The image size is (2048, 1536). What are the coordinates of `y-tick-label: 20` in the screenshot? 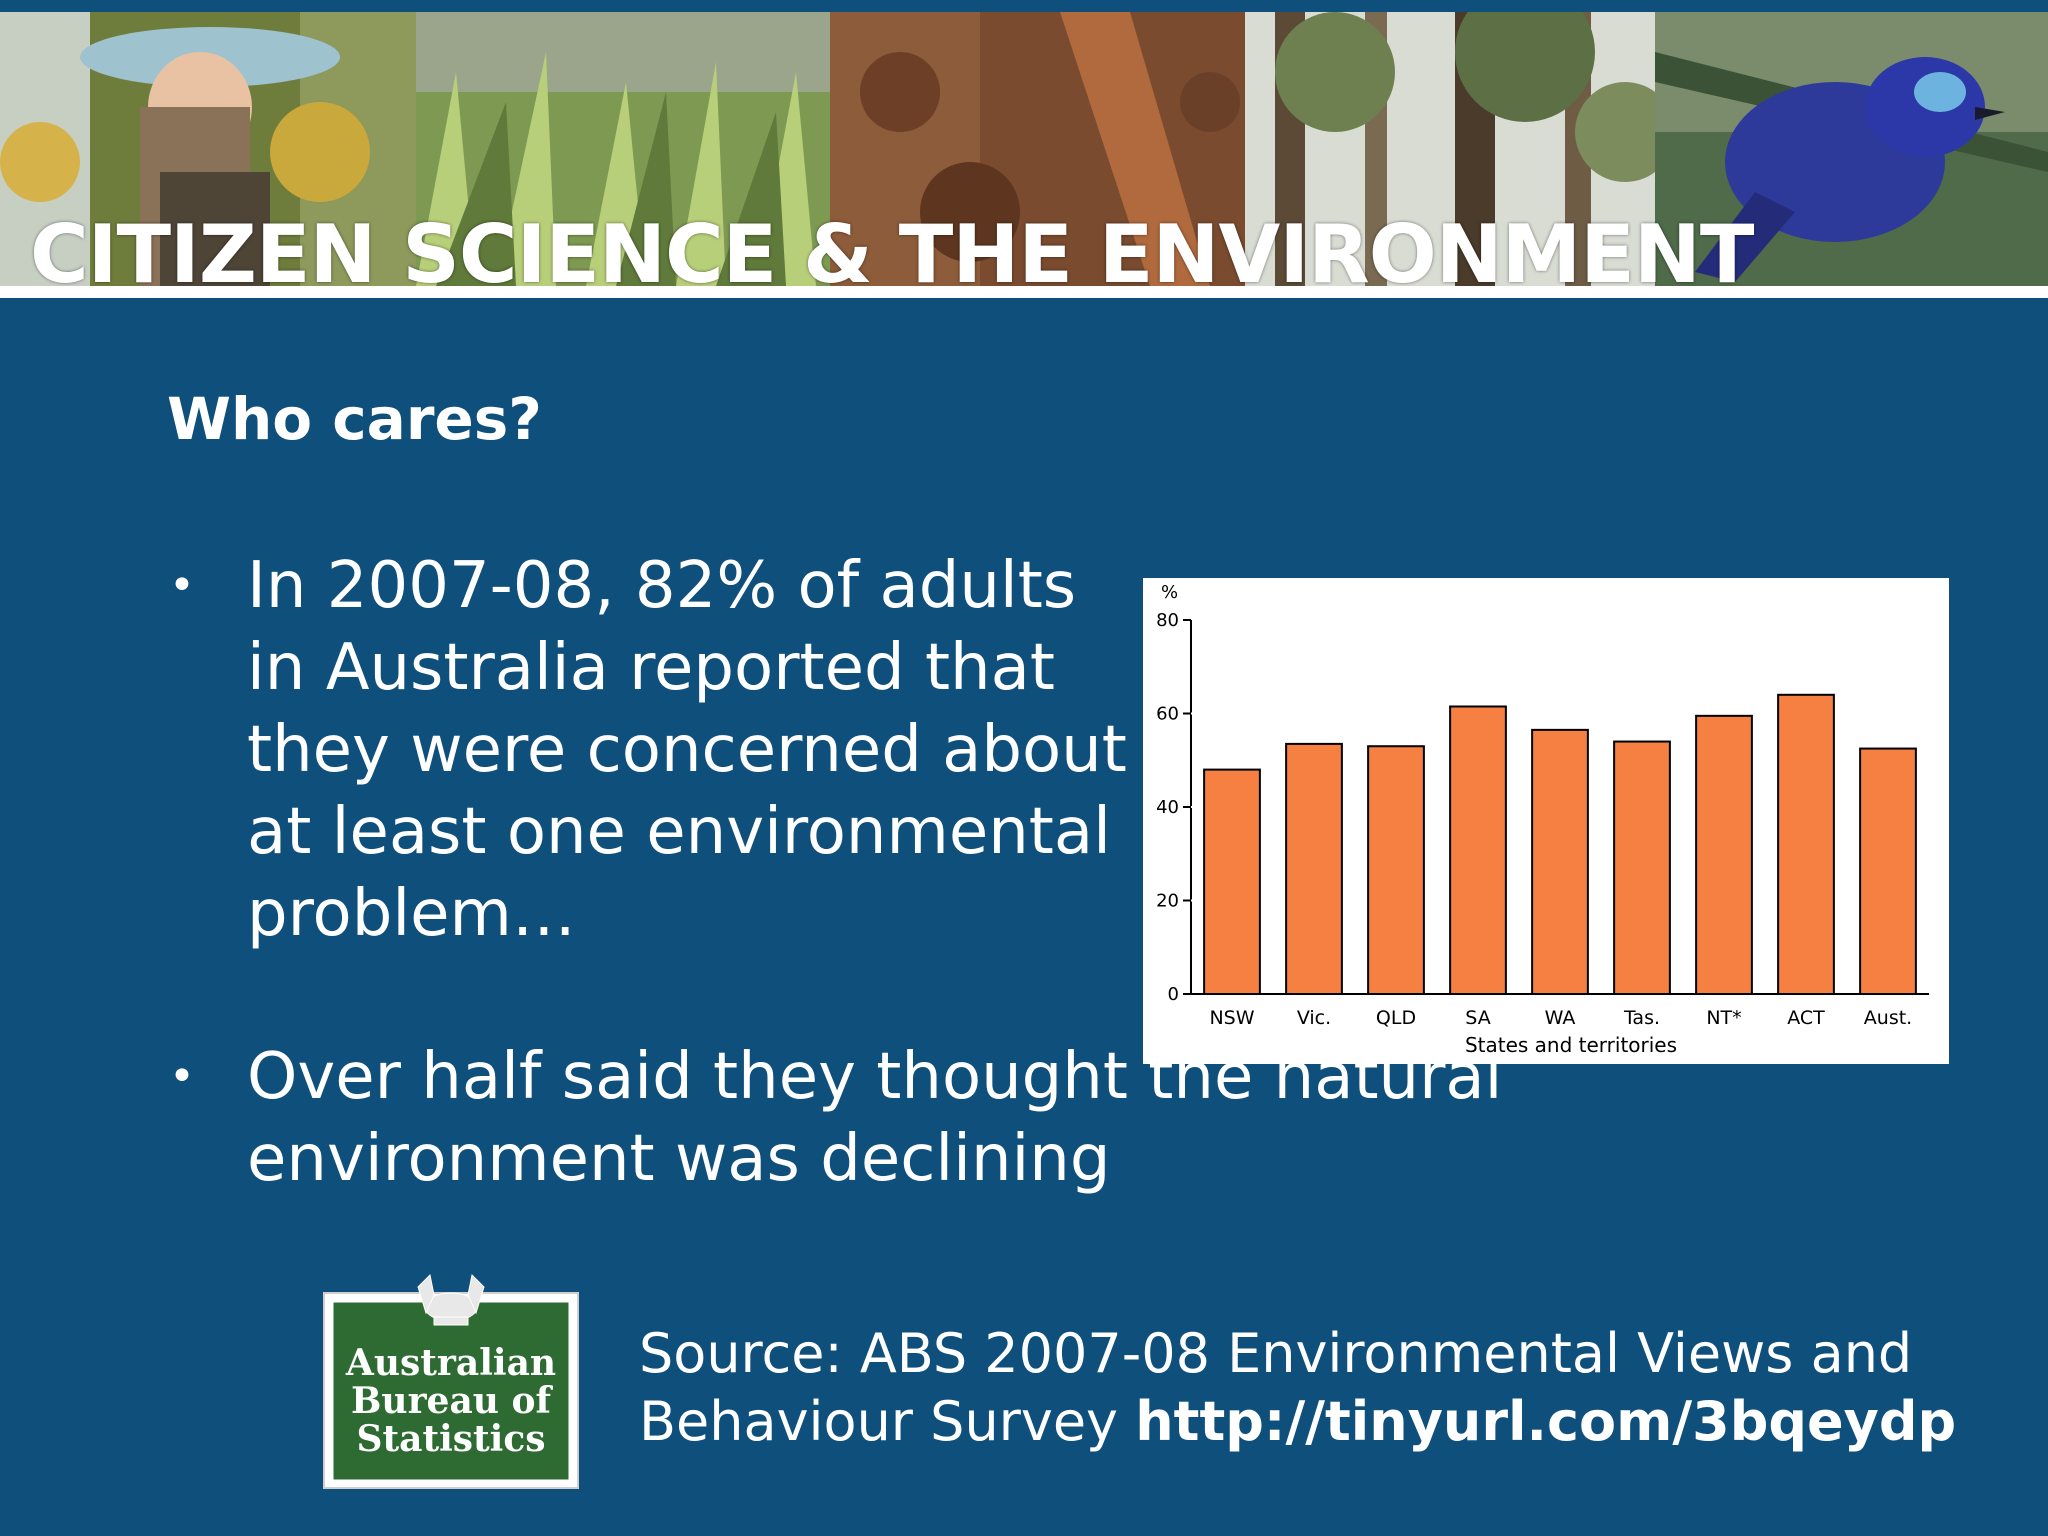 It's located at (1167, 901).